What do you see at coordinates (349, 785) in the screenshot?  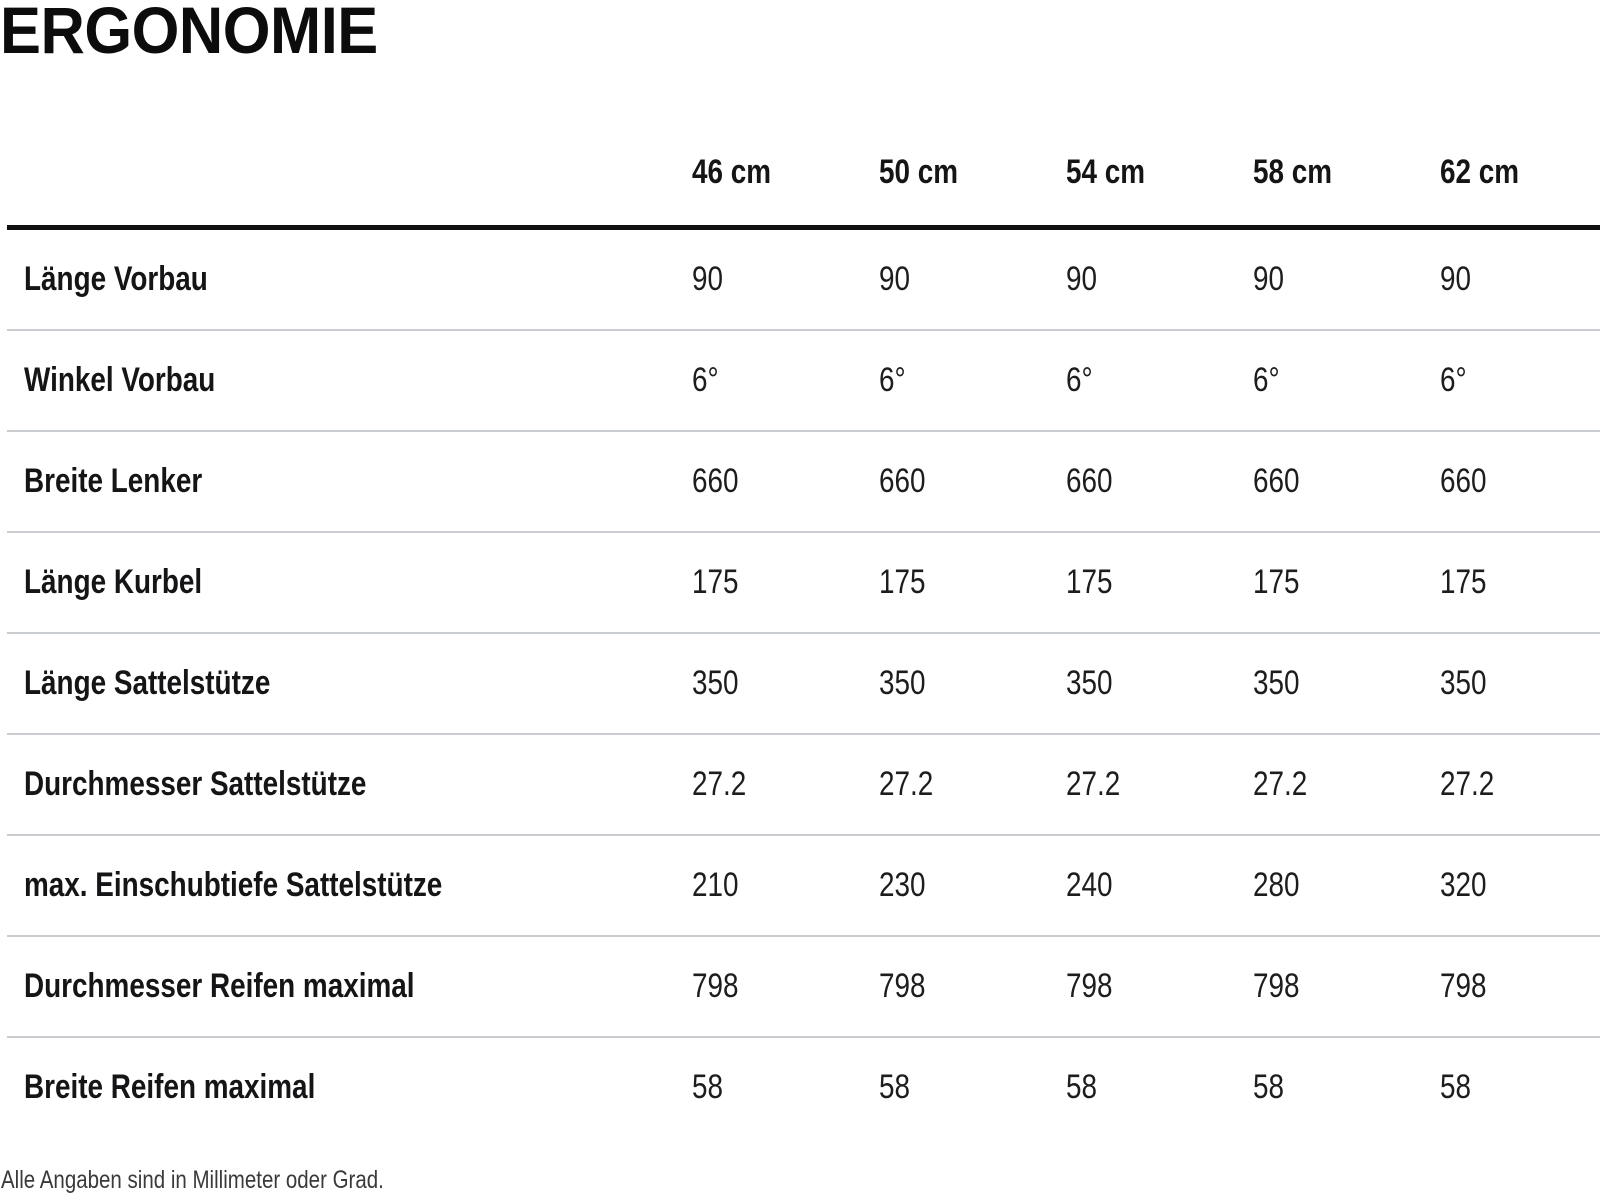 I see `row-label: Durchmesser Sattelstütze` at bounding box center [349, 785].